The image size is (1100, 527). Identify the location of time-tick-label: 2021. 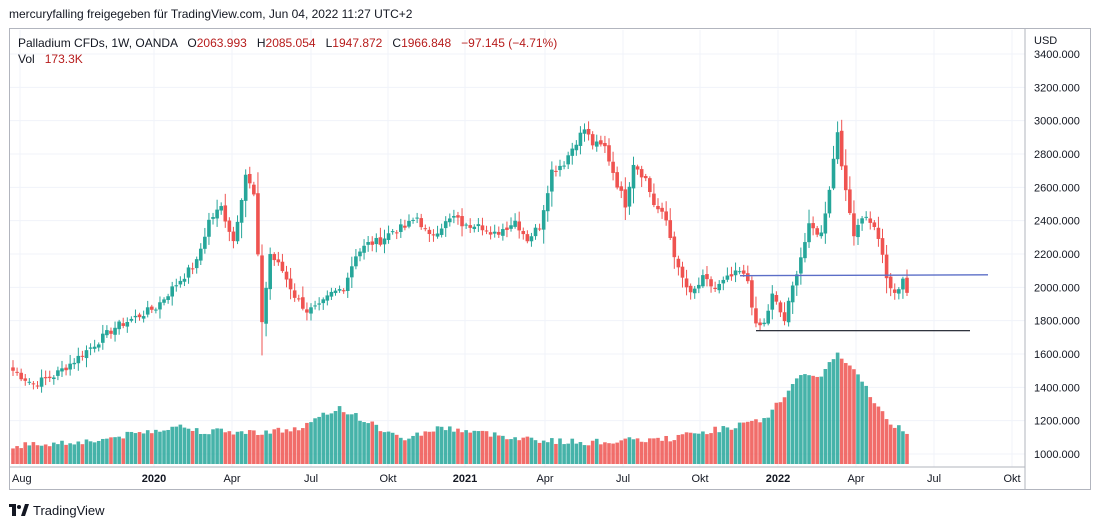
(465, 479).